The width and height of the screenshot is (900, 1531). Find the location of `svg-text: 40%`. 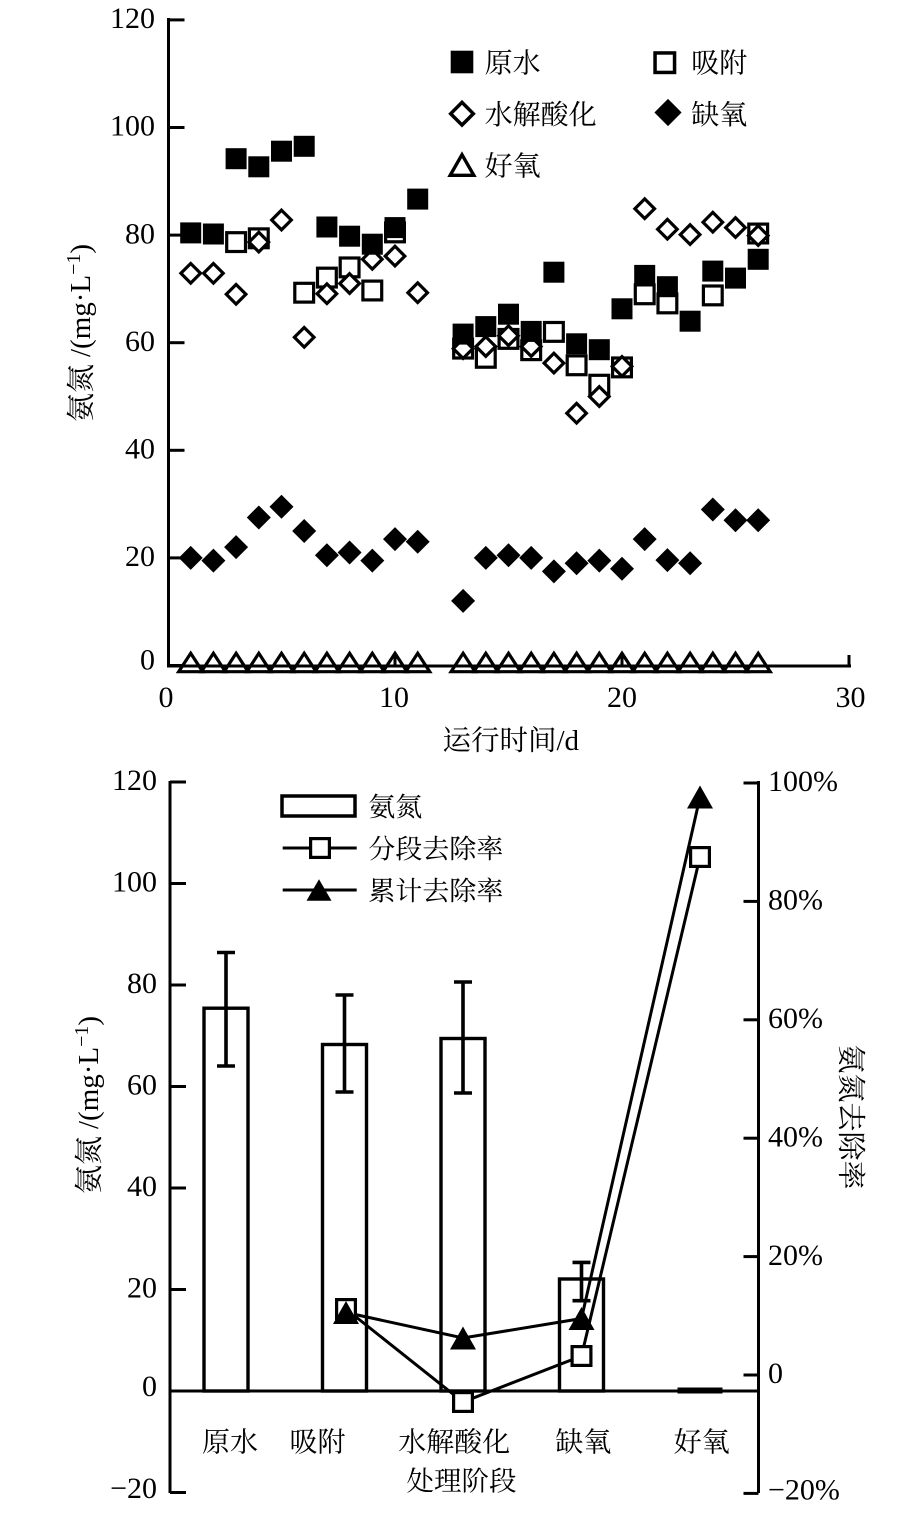

svg-text: 40% is located at coordinates (795, 1136).